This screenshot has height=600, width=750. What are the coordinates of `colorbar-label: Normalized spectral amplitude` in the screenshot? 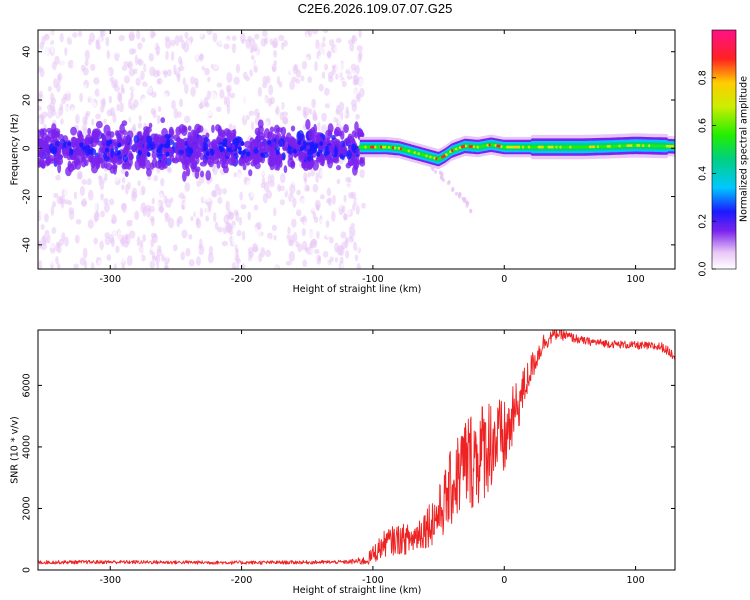 It's located at (744, 149).